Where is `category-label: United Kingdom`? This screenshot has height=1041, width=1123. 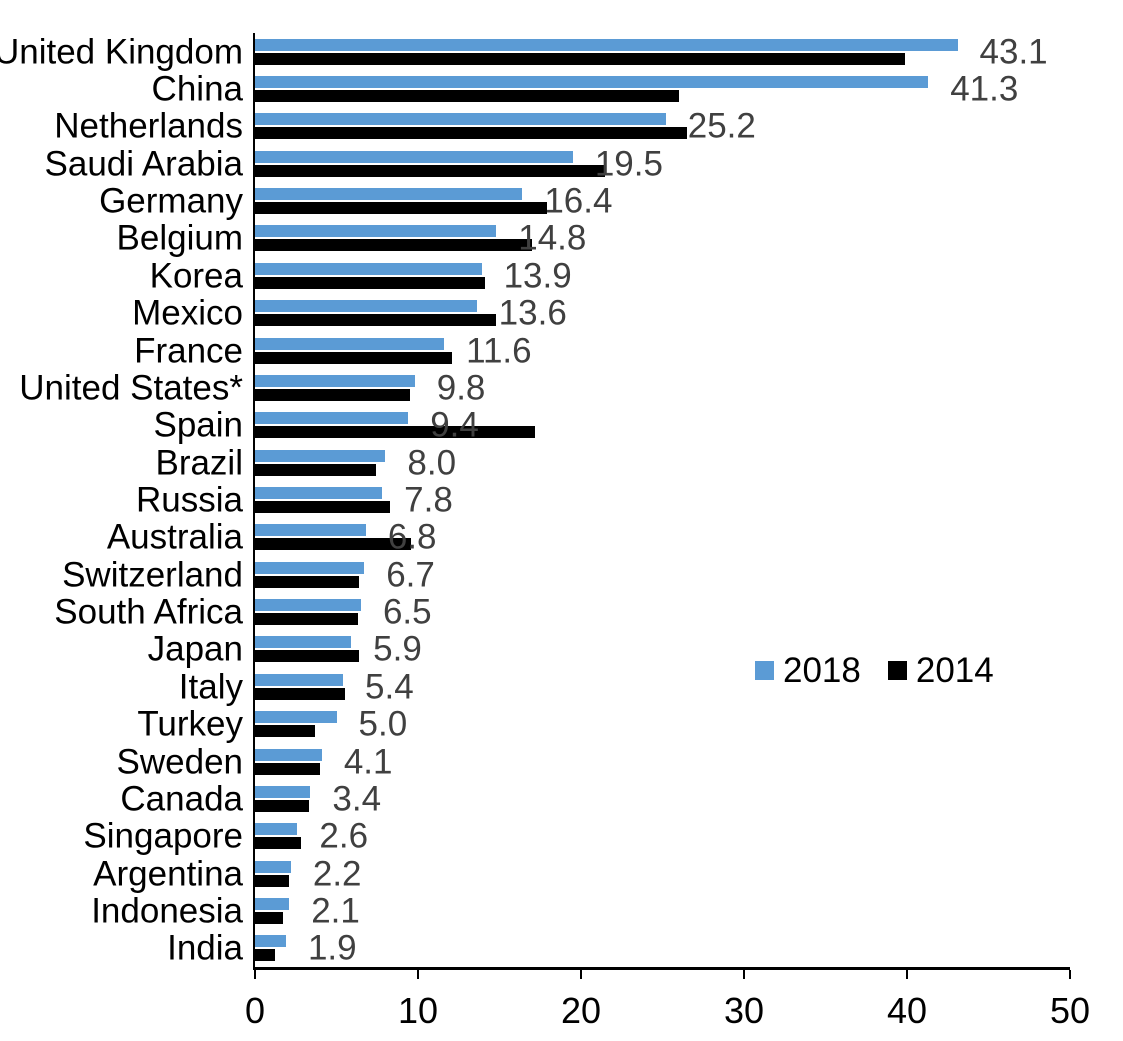
category-label: United Kingdom is located at coordinates (121, 52).